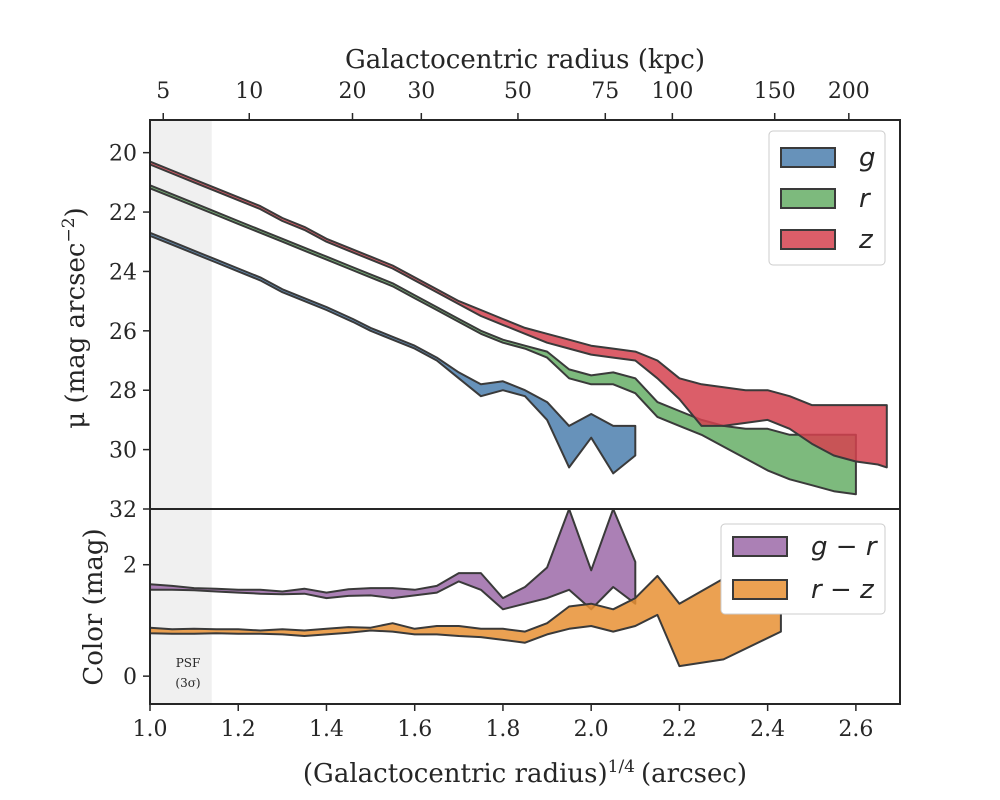 The image size is (1000, 800). What do you see at coordinates (455, 774) in the screenshot?
I see `x-axis-label-main: (Galactocentric radius)` at bounding box center [455, 774].